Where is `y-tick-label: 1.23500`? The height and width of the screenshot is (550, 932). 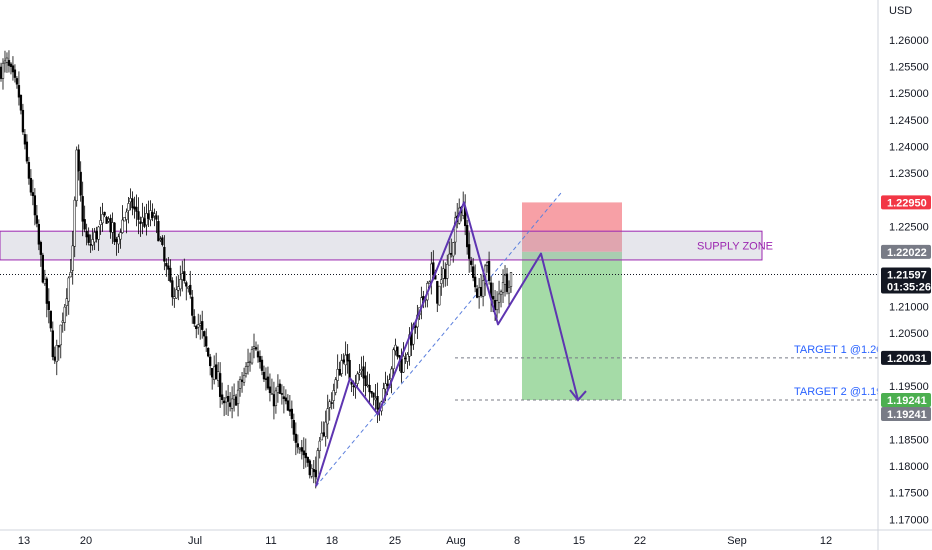 y-tick-label: 1.23500 is located at coordinates (909, 174).